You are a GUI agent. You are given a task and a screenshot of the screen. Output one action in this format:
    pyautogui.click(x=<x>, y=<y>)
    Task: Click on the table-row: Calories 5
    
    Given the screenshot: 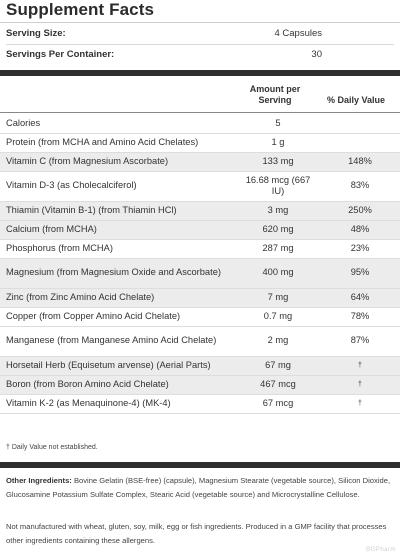 What is the action you would take?
    pyautogui.click(x=200, y=124)
    